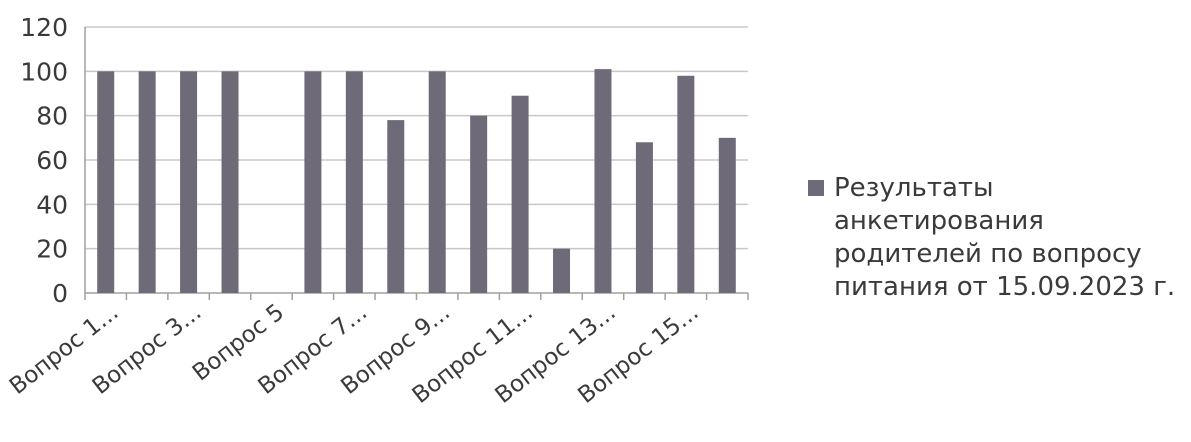  I want to click on legend-swatch, so click(816, 188).